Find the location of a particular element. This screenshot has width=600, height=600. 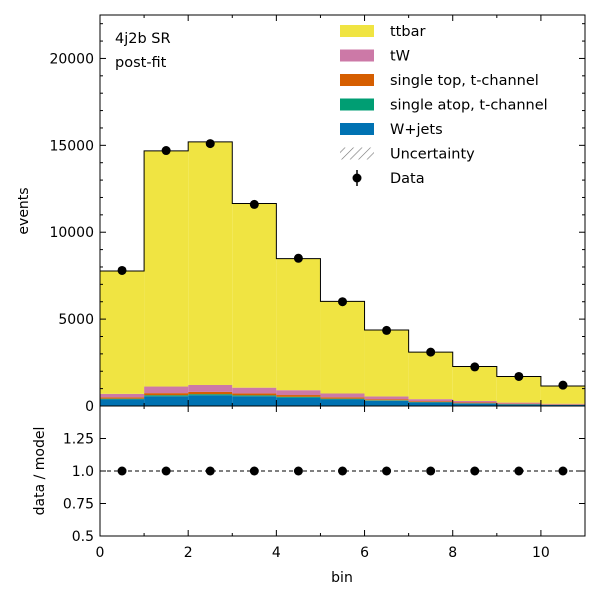

legend-label: ttbar is located at coordinates (407, 32).